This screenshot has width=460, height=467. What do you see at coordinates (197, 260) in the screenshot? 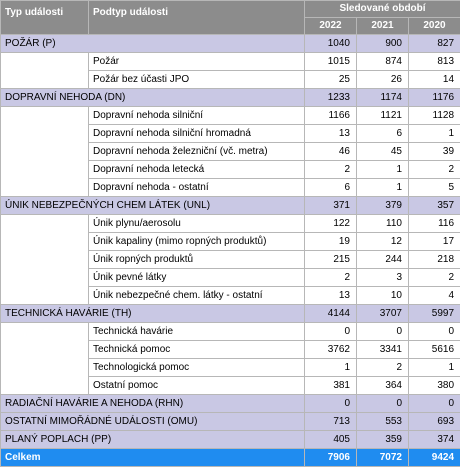
I see `subtype-name: Únik ropných produktů` at bounding box center [197, 260].